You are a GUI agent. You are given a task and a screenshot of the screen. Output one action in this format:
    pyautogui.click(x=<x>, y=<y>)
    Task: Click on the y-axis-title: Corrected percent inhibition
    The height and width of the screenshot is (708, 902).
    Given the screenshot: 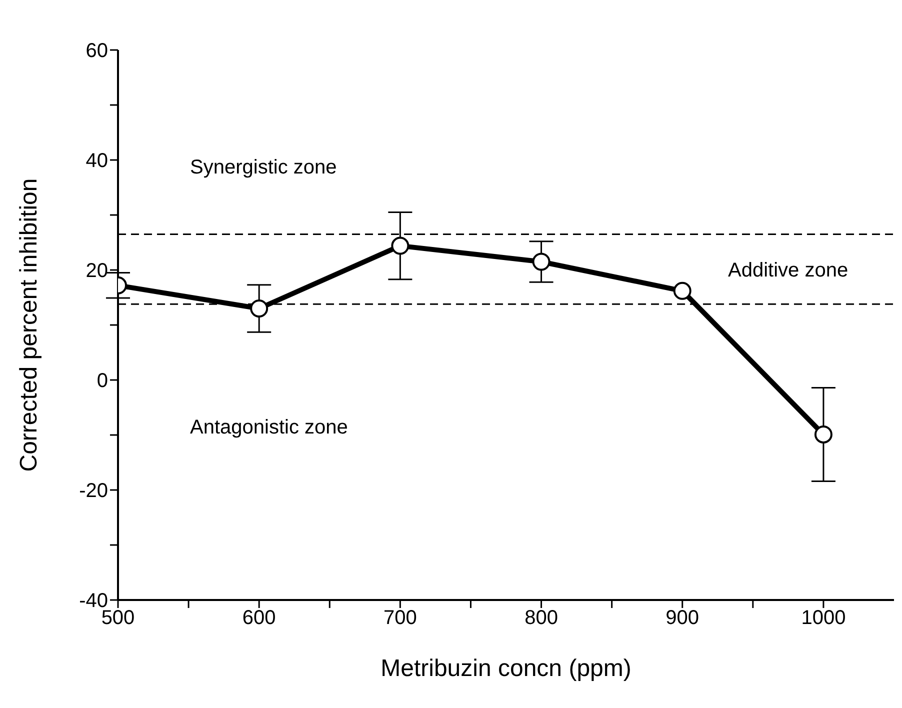 What is the action you would take?
    pyautogui.click(x=29, y=325)
    